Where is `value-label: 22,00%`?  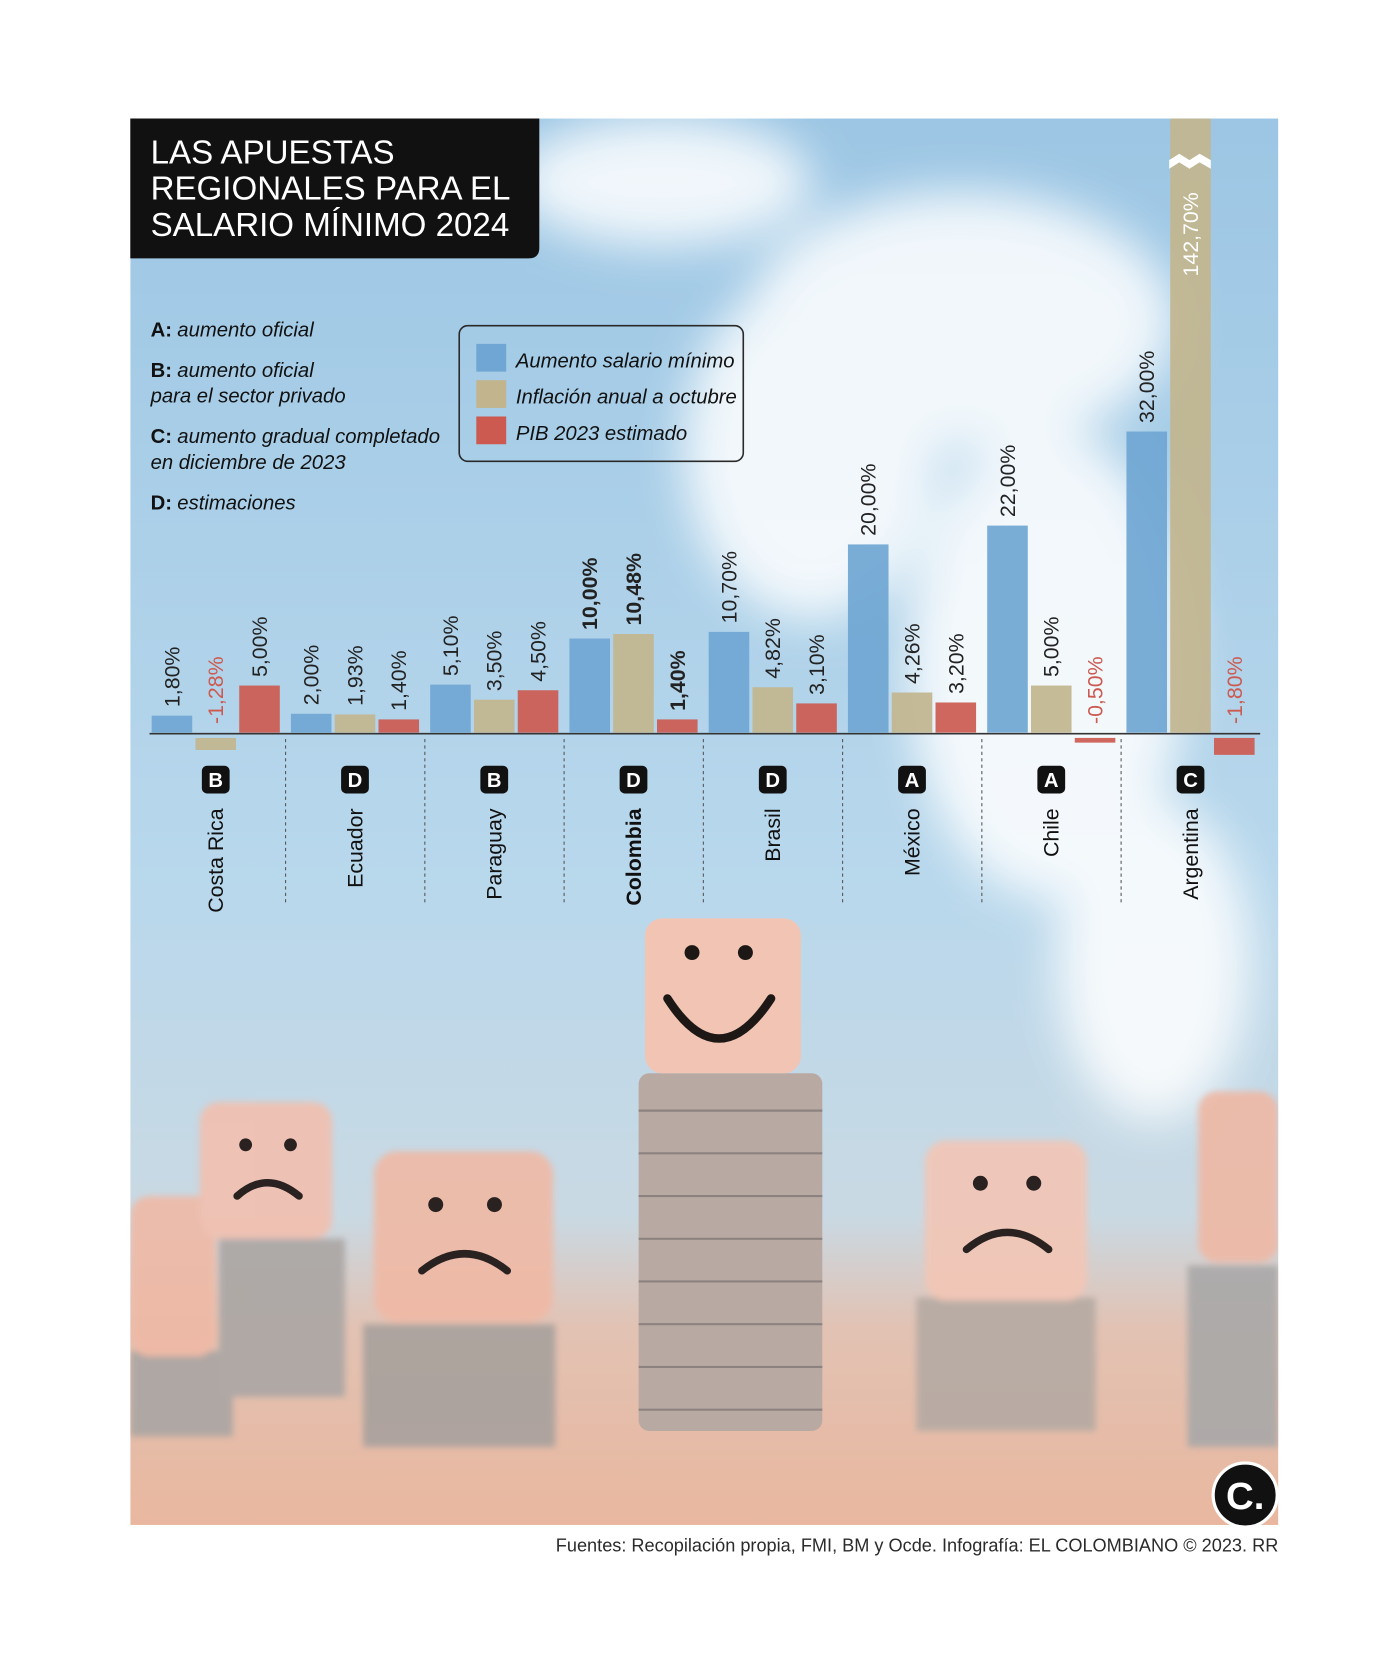
value-label: 22,00% is located at coordinates (1008, 481).